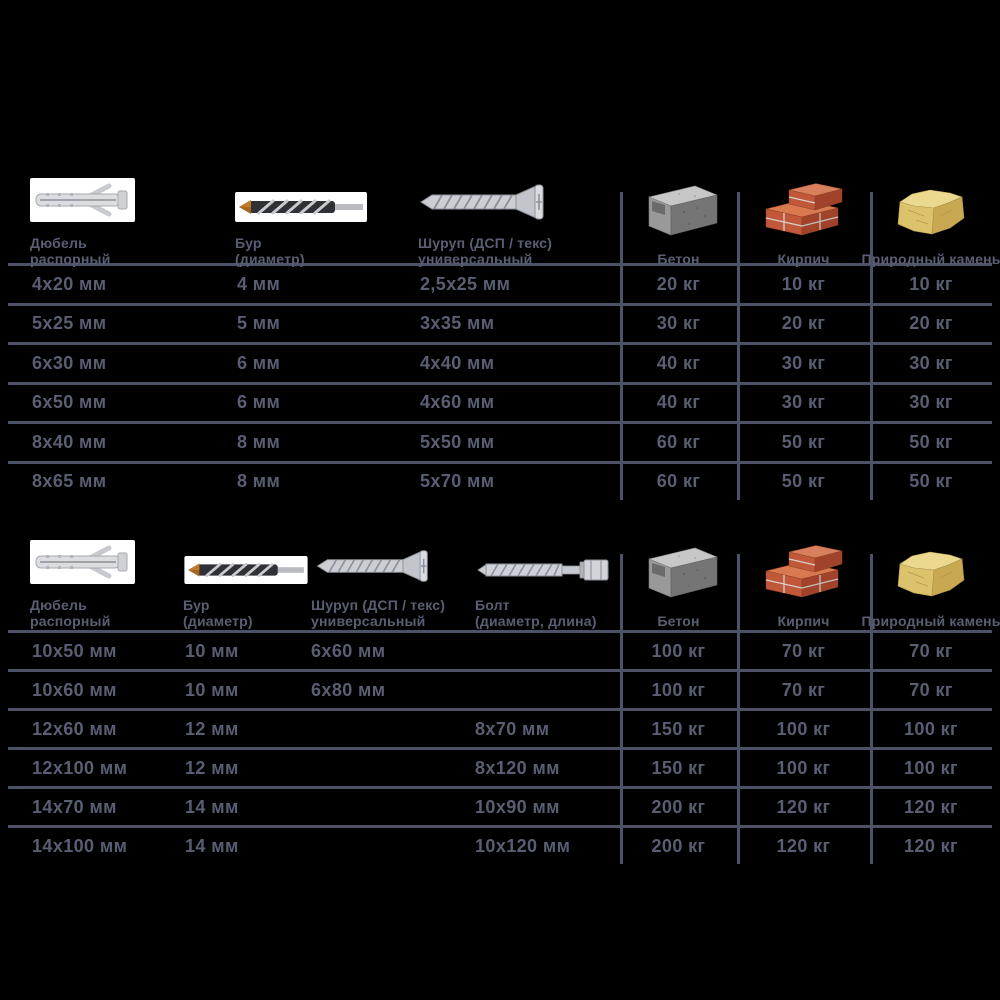 The image size is (1000, 1000). Describe the element at coordinates (70, 613) in the screenshot. I see `column-caption: Дюбель распорный` at that location.